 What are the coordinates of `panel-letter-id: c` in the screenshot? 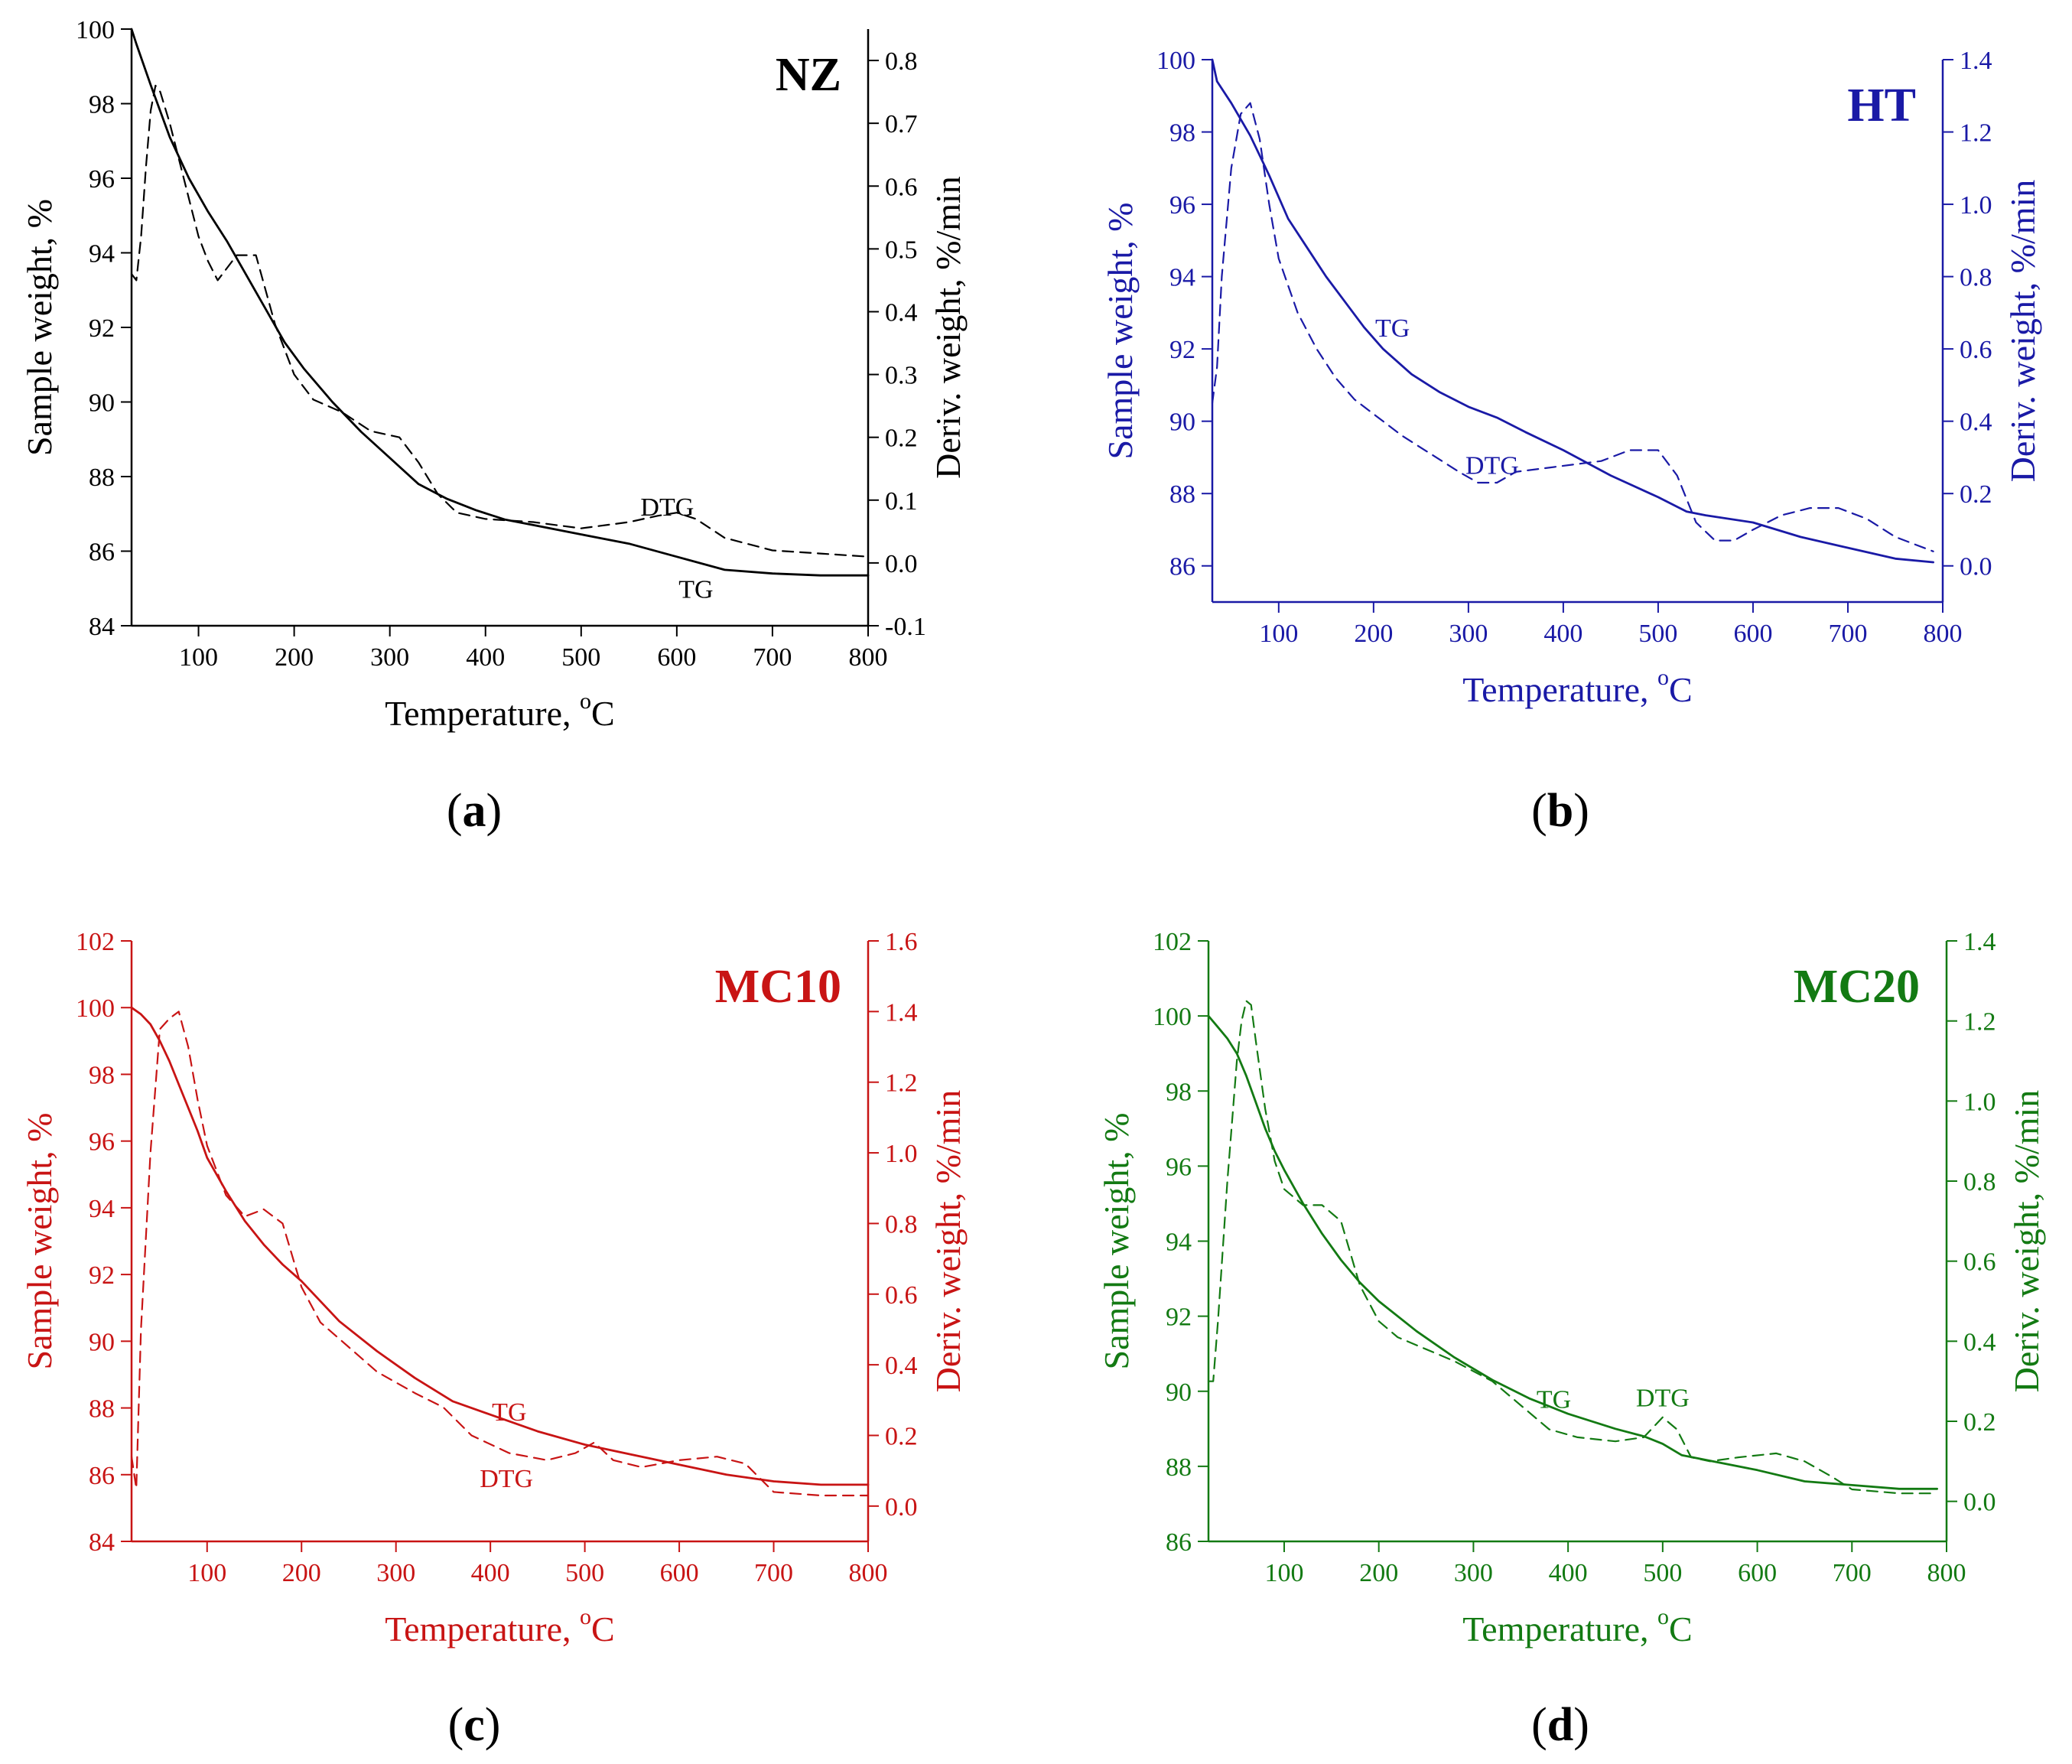 It's located at (474, 1725).